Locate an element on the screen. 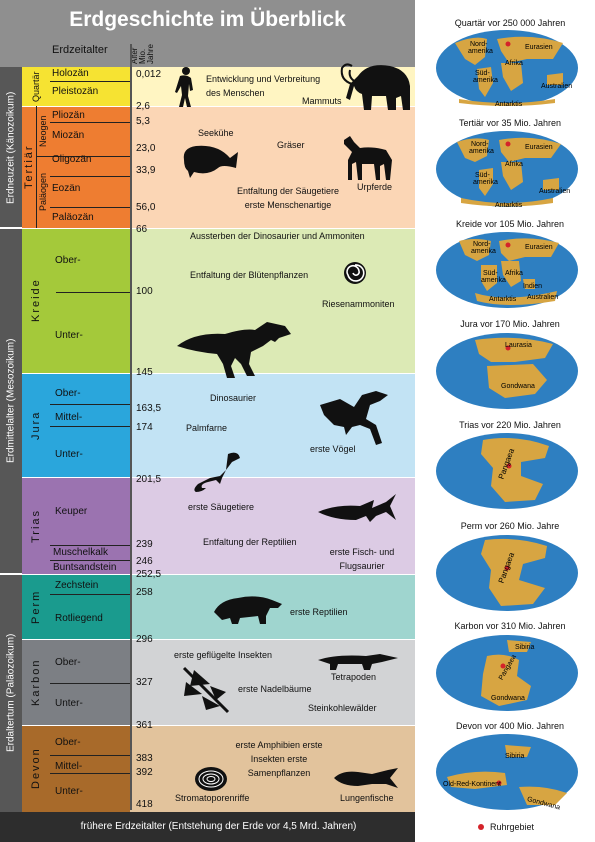  age-tick: 361 is located at coordinates (144, 725).